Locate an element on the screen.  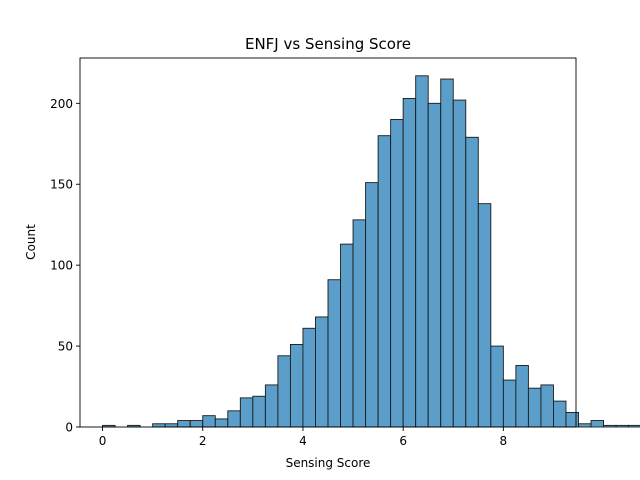
y-tick-label: 0 is located at coordinates (69, 428).